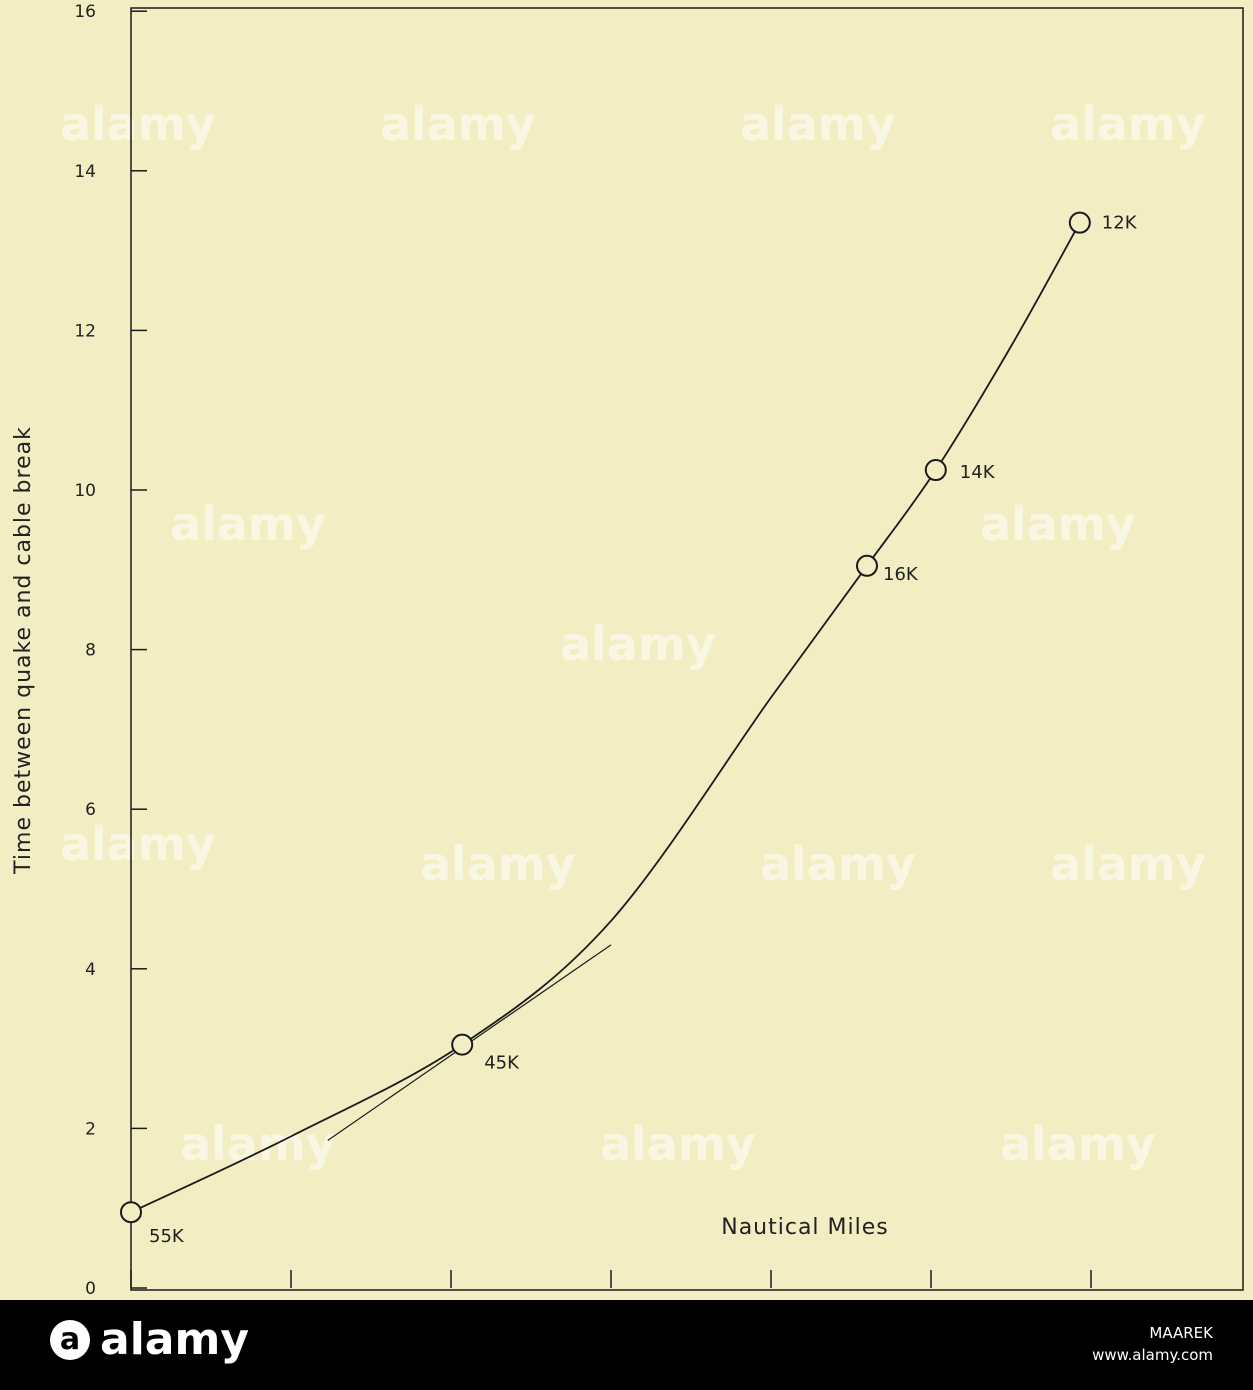  What do you see at coordinates (1181, 1333) in the screenshot?
I see `image-id: MAAREK` at bounding box center [1181, 1333].